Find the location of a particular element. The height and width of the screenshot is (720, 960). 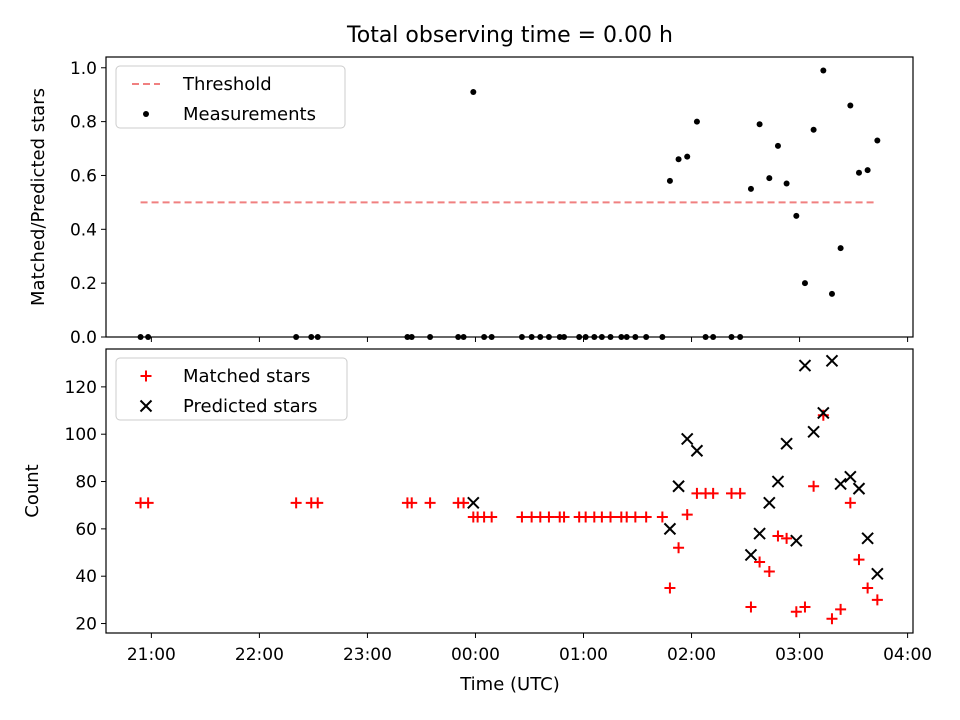

y-tick-label: 60 is located at coordinates (86, 530).